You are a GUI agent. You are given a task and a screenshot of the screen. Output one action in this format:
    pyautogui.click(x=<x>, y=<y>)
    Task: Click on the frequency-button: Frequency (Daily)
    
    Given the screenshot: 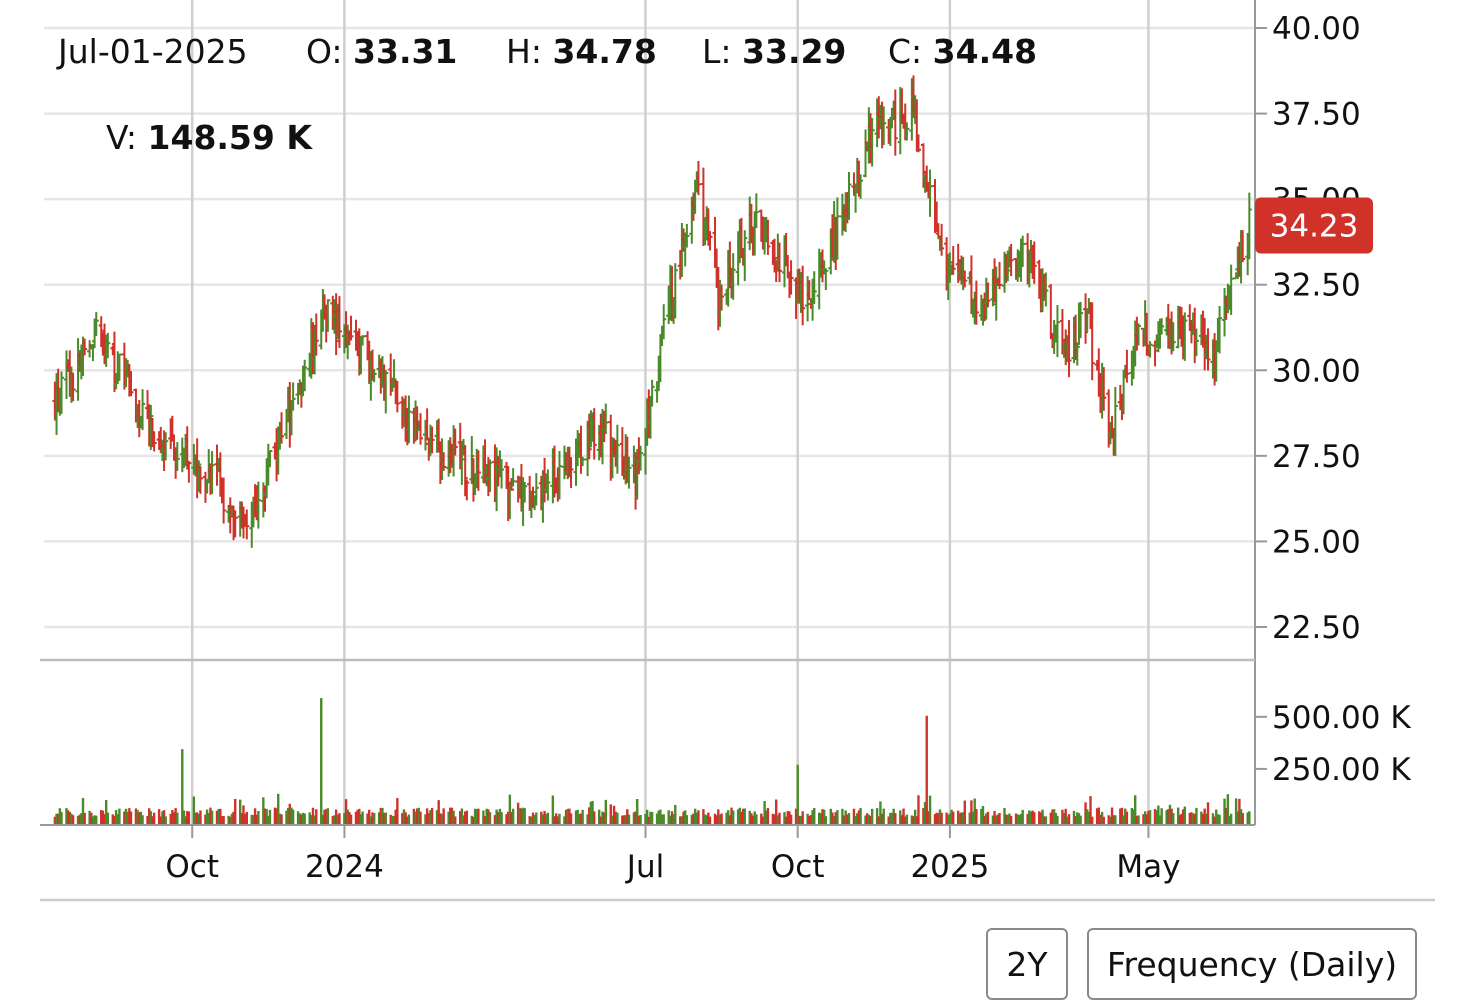 What is the action you would take?
    pyautogui.click(x=1252, y=964)
    